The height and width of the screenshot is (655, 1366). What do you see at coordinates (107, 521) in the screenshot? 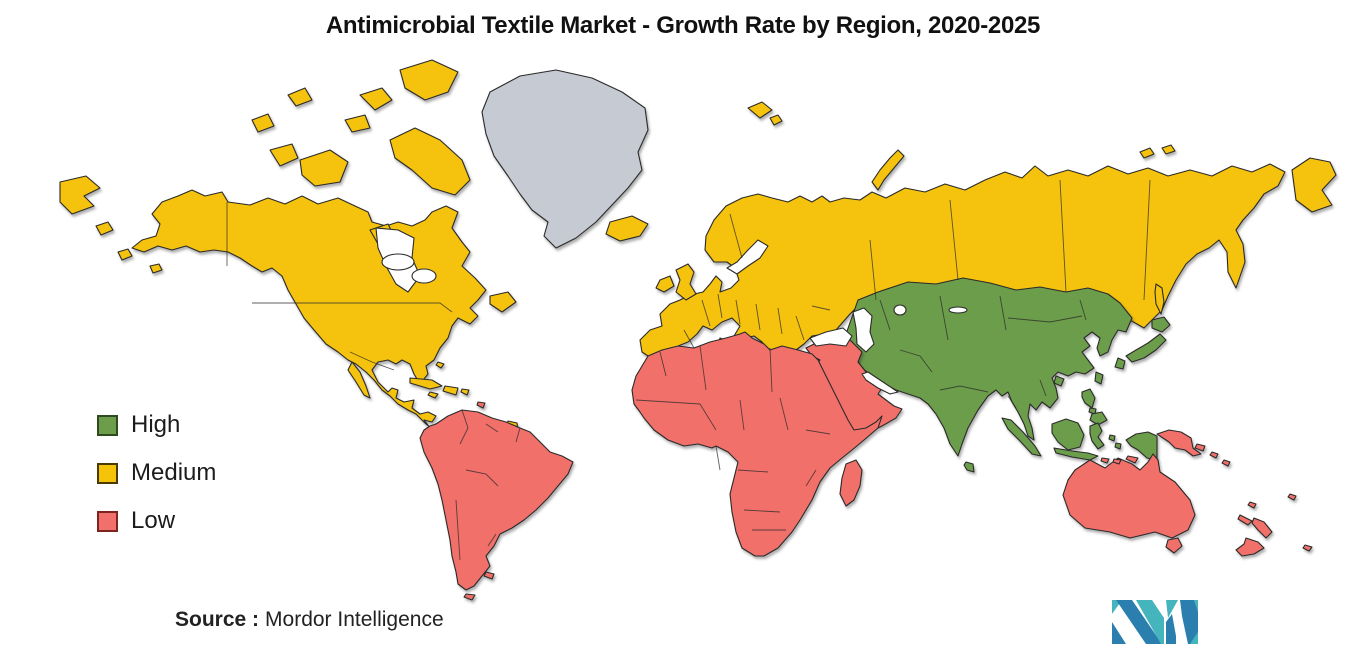
I see `legend-swatch-low` at bounding box center [107, 521].